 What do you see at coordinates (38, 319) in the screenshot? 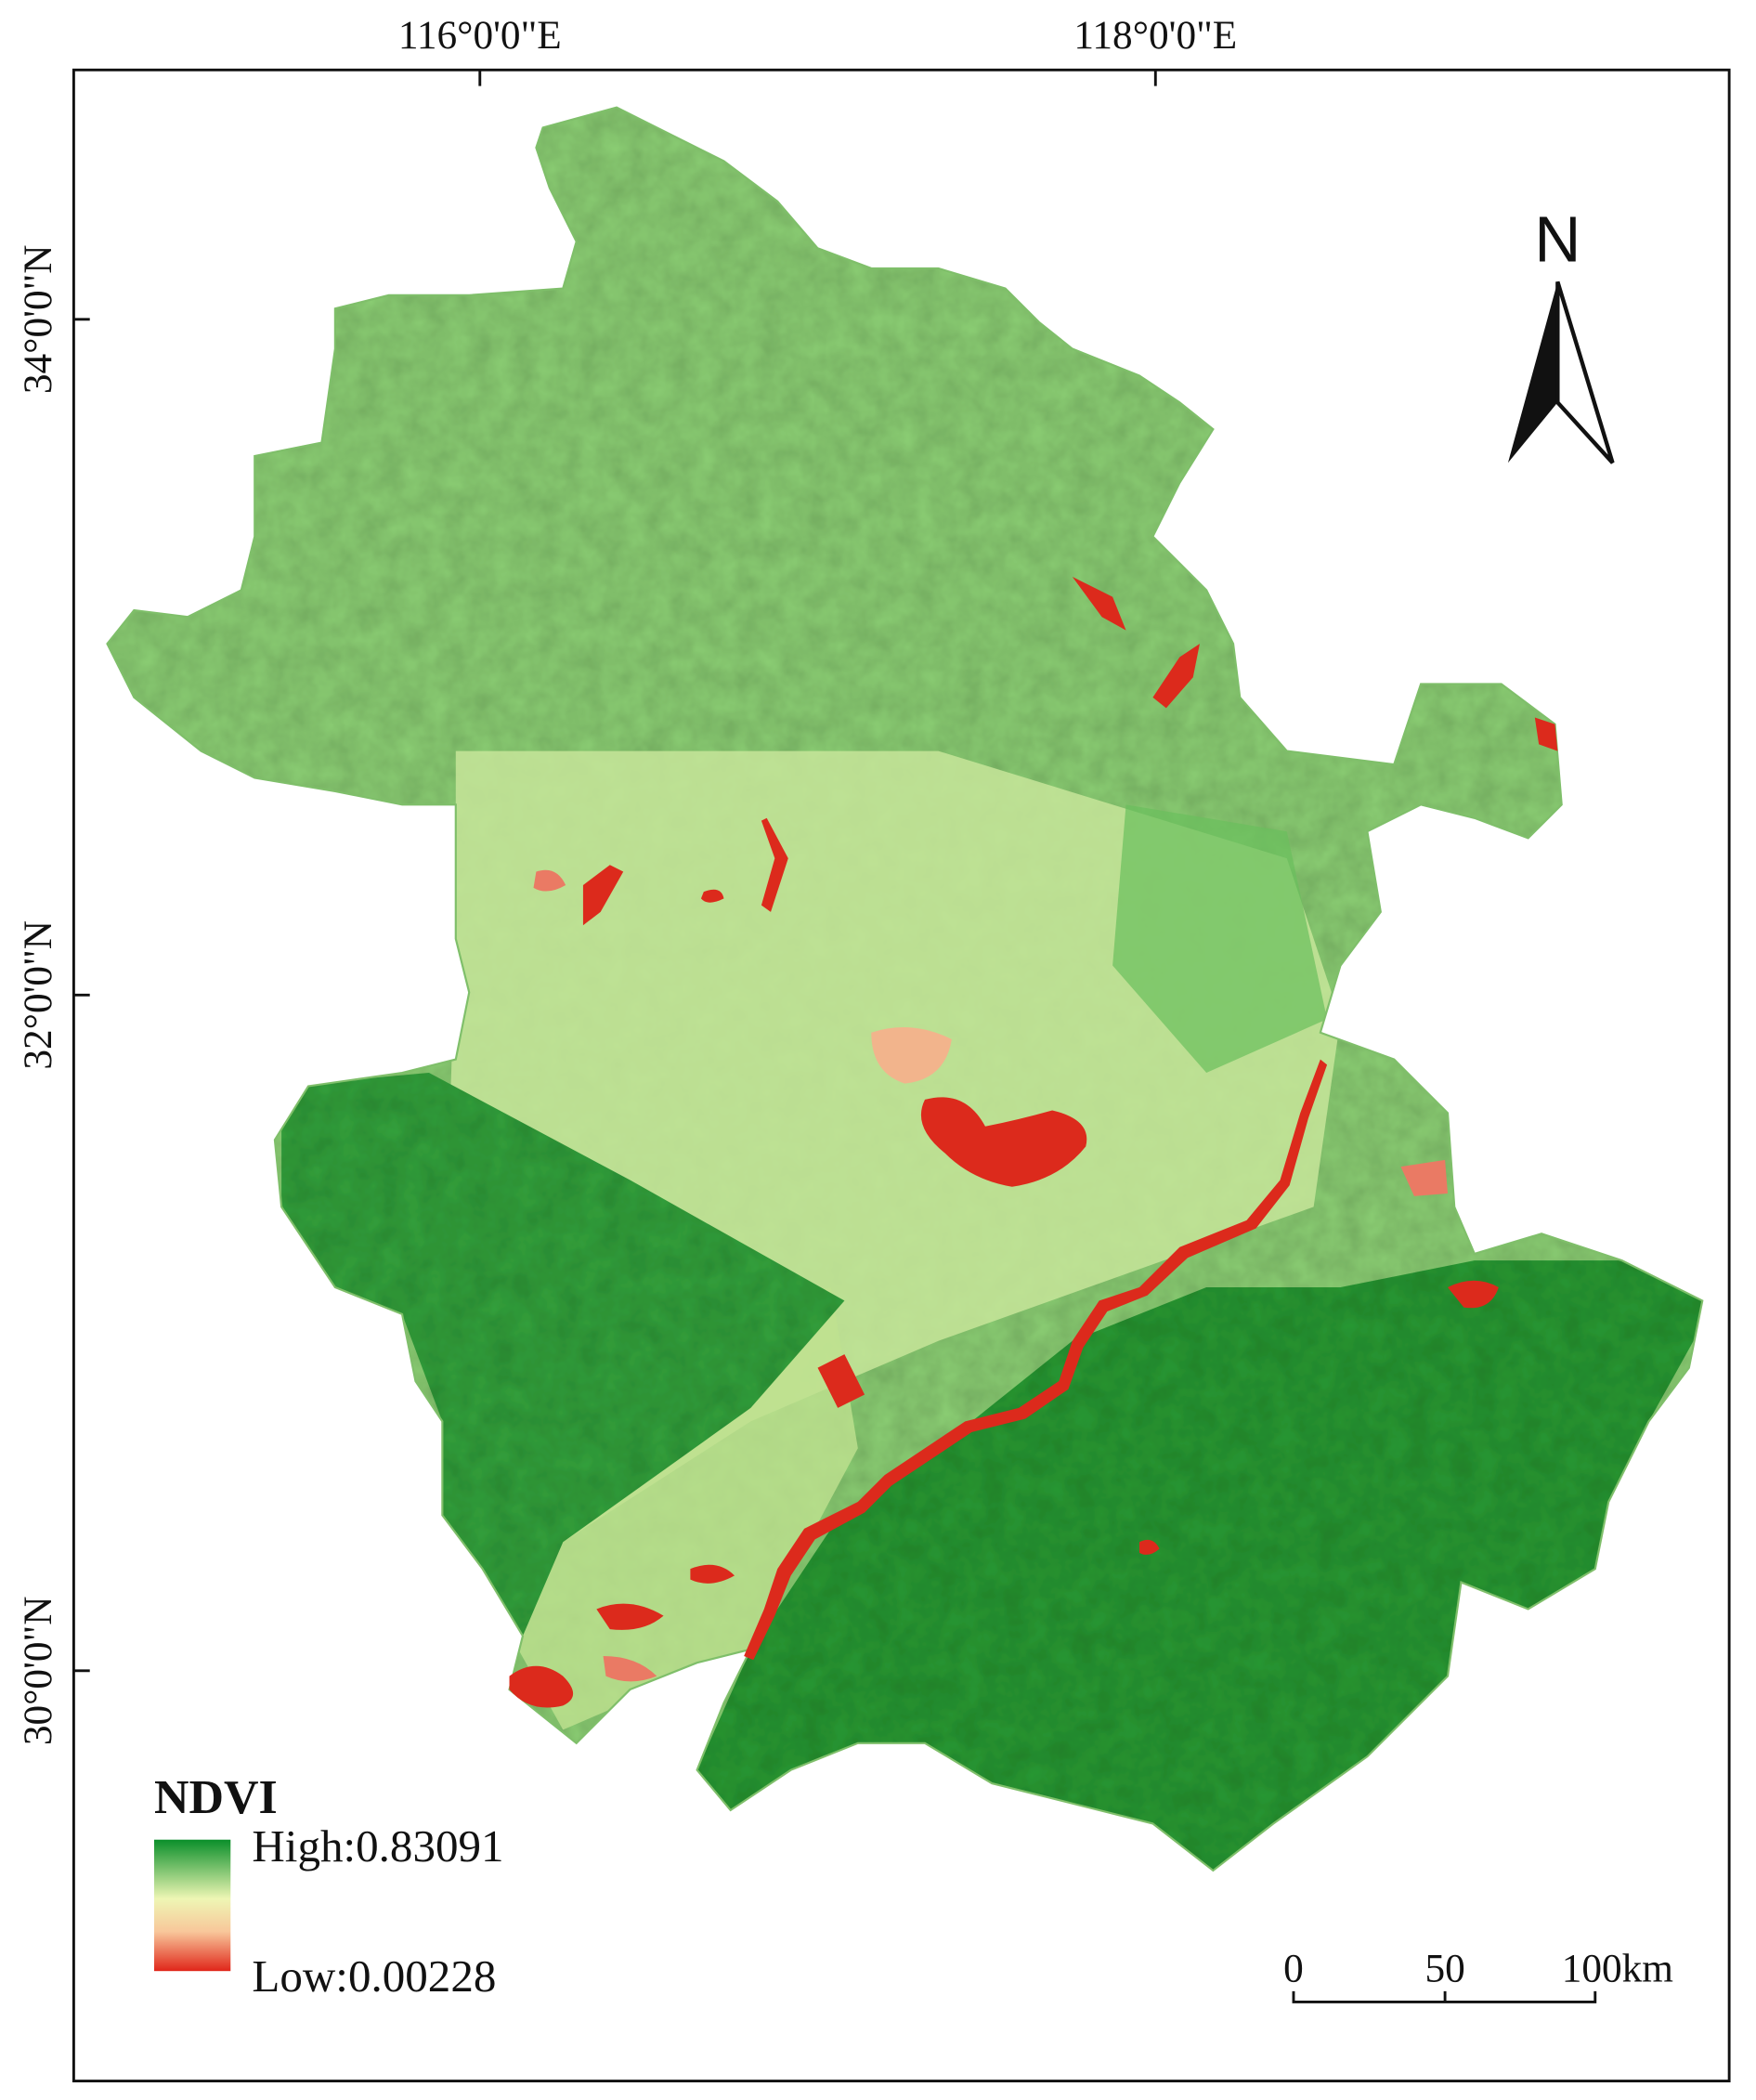
I see `latitude-label: 34°0'0"N` at bounding box center [38, 319].